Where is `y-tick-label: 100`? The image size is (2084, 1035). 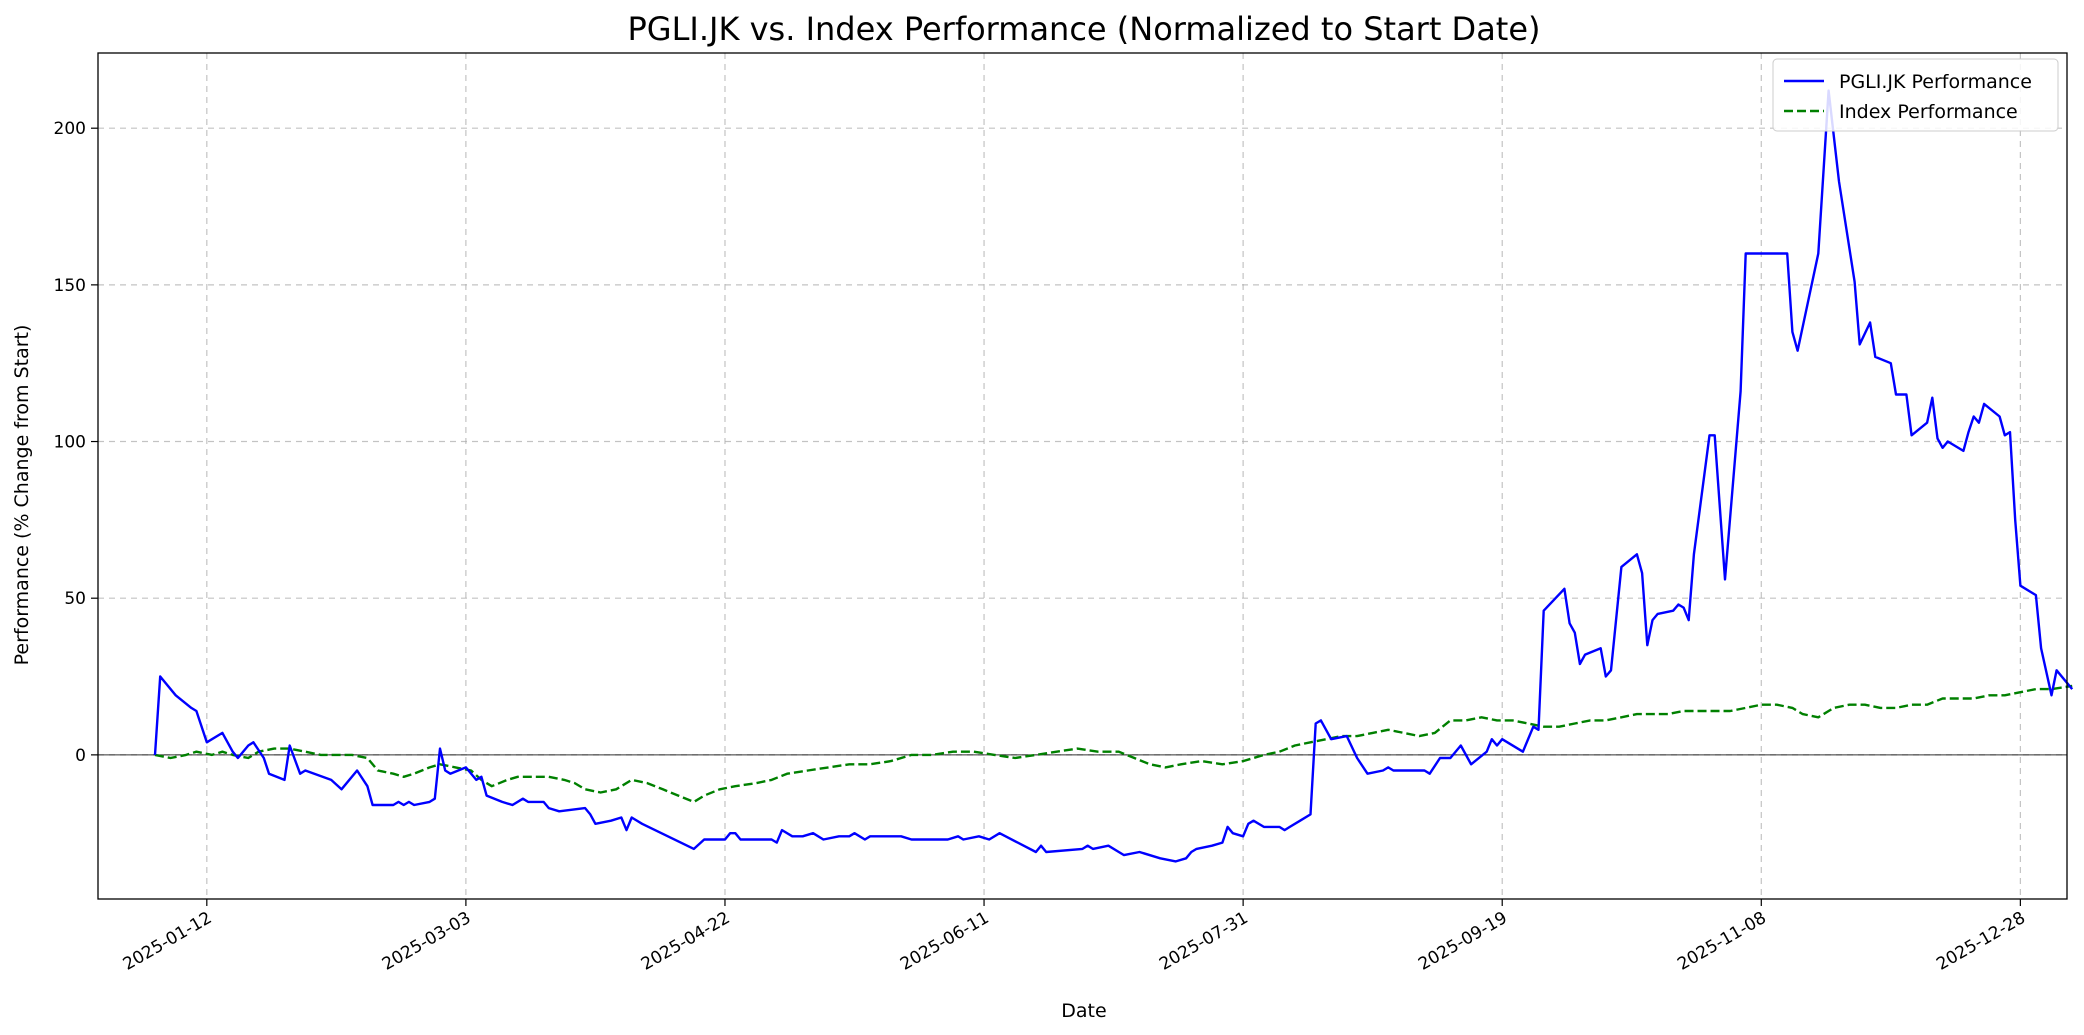
y-tick-label: 100 is located at coordinates (70, 443).